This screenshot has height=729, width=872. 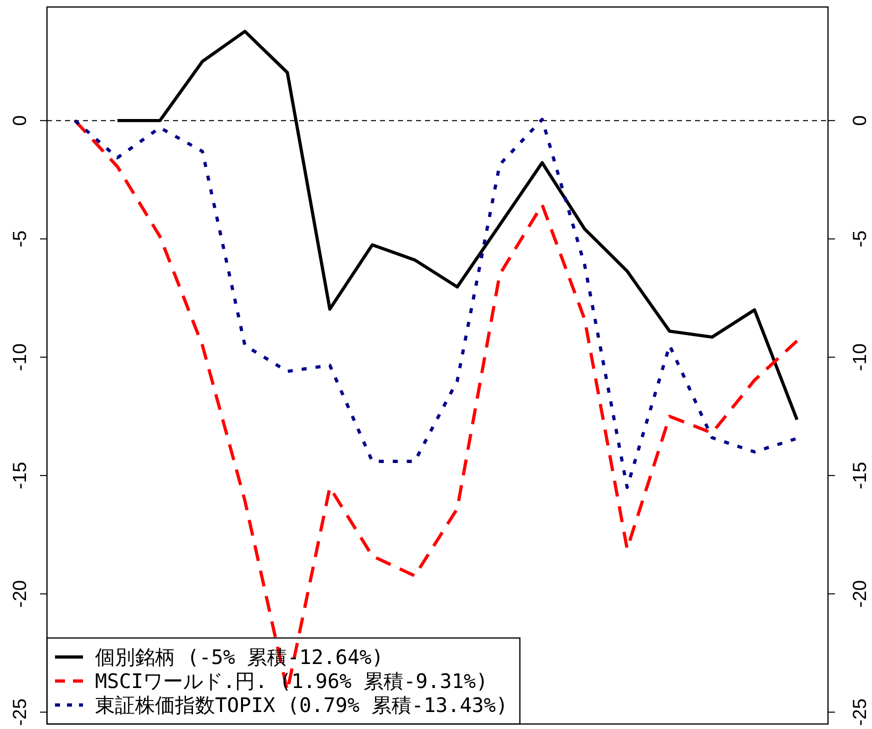 I want to click on y2-tick-label: -20, so click(x=860, y=594).